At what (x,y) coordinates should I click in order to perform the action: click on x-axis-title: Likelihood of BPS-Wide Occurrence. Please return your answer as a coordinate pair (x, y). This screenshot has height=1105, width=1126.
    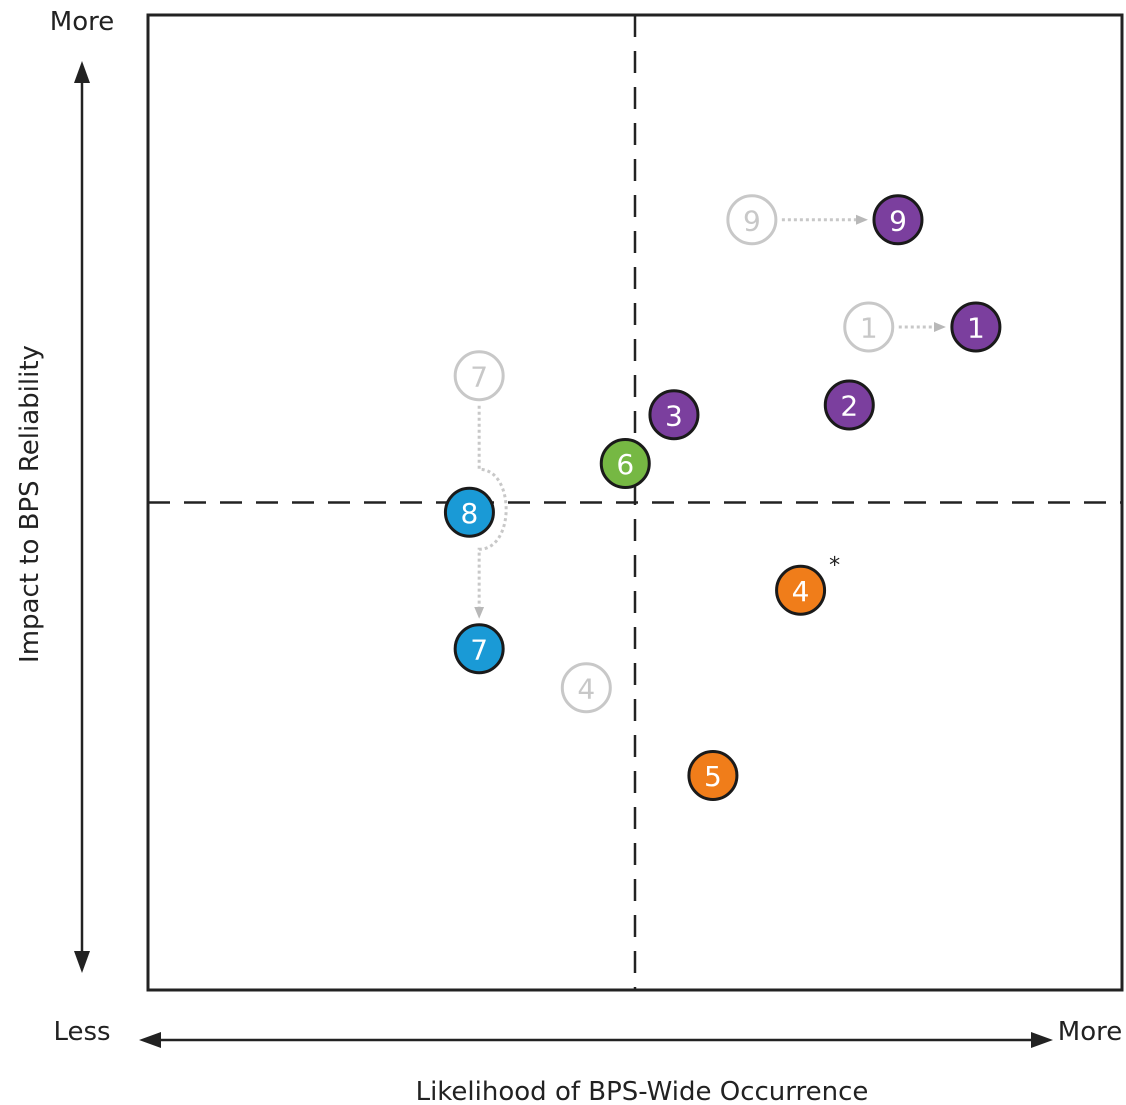
    Looking at the image, I should click on (642, 1091).